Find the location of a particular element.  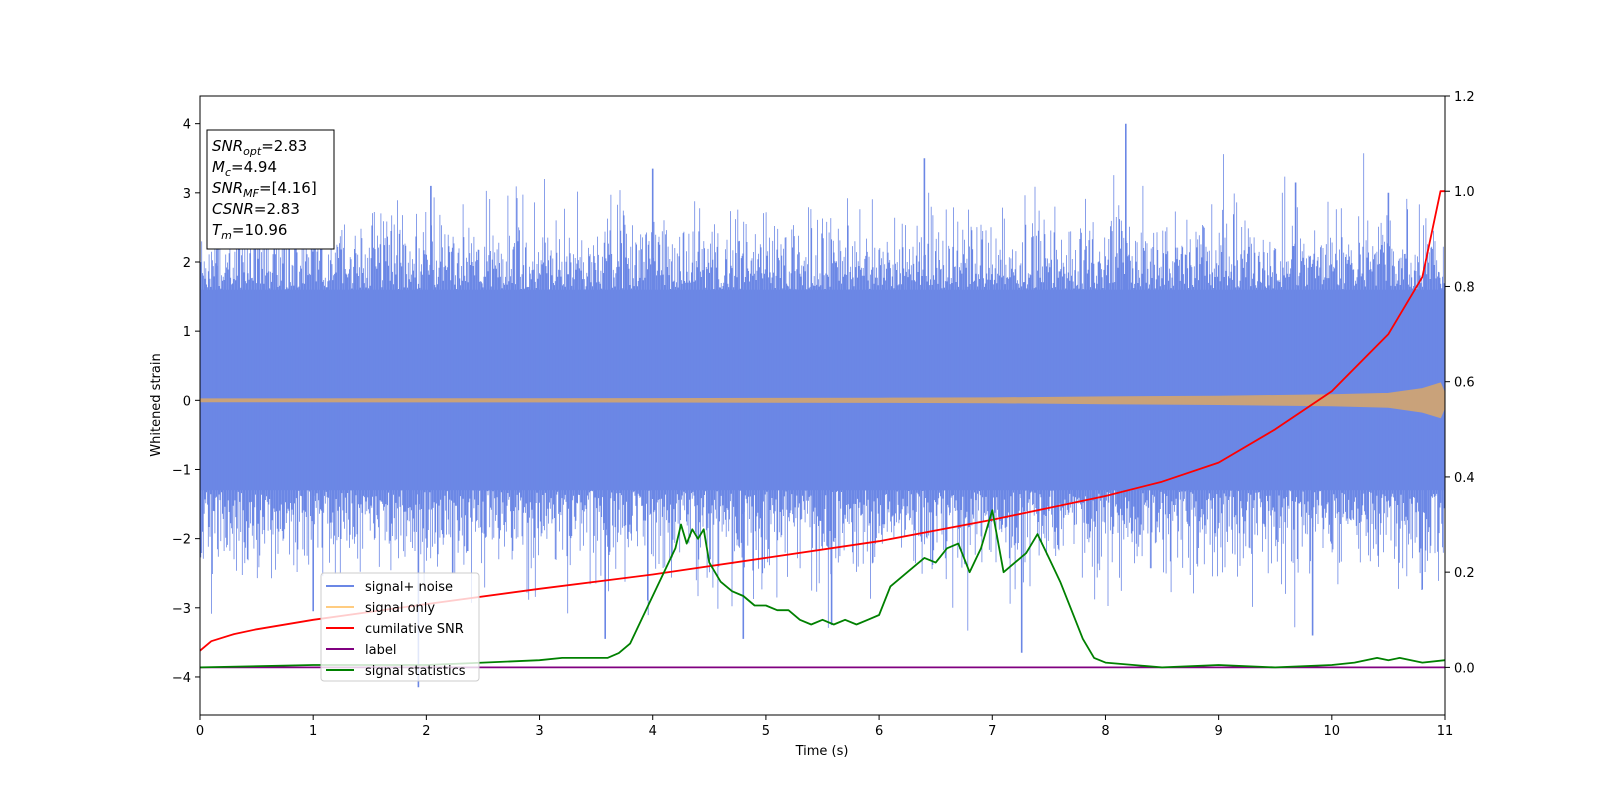

y-right-tick-label: 0.4 is located at coordinates (1464, 478).